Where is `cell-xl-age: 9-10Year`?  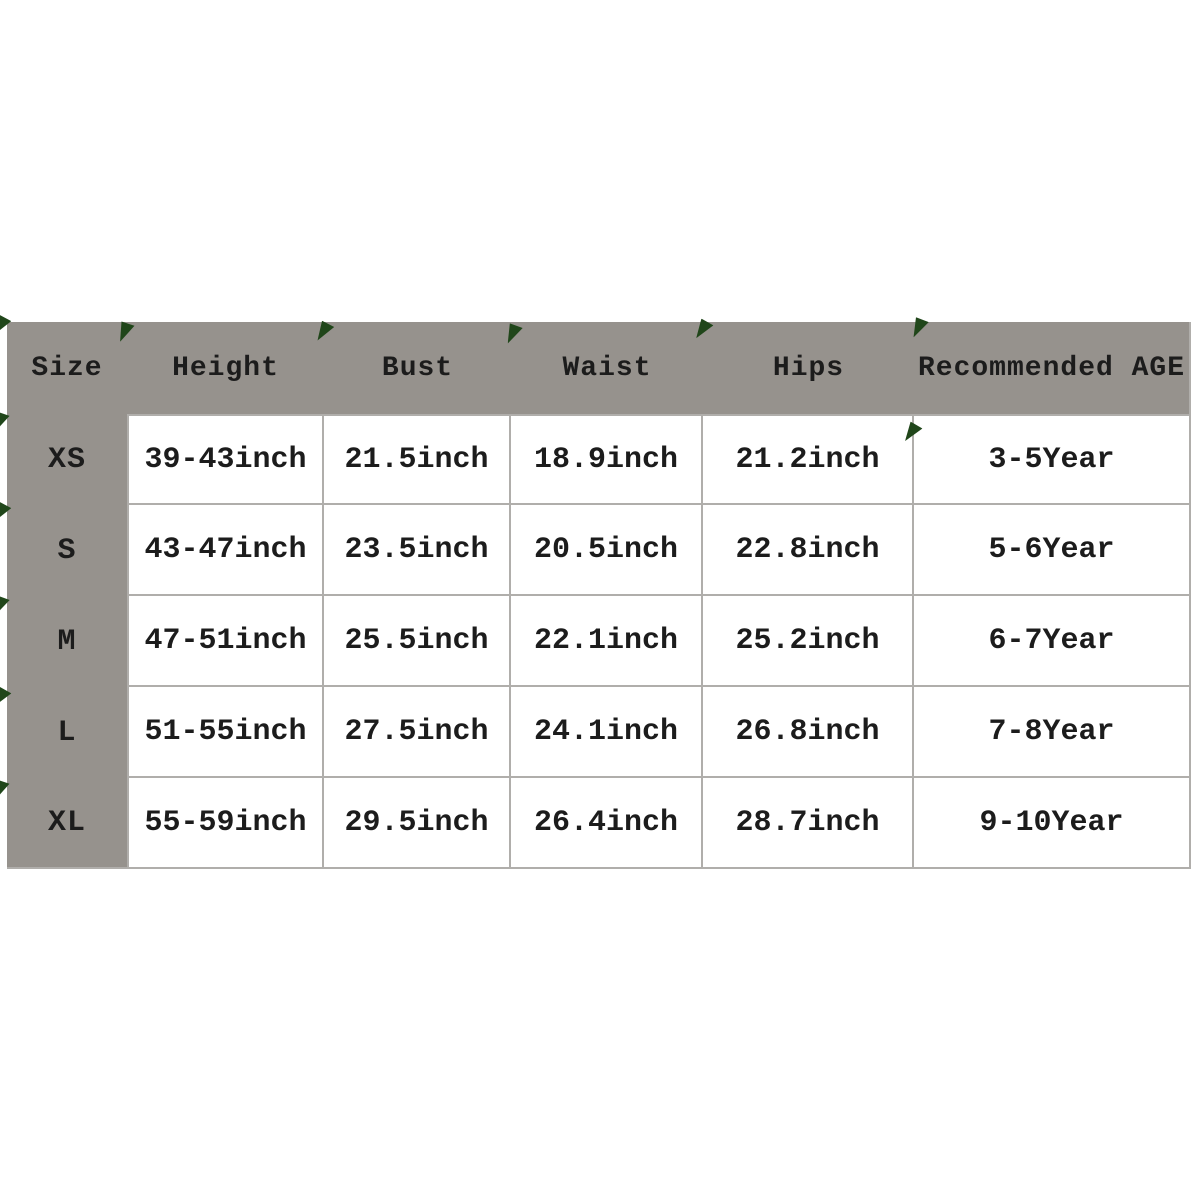
cell-xl-age: 9-10Year is located at coordinates (1052, 823).